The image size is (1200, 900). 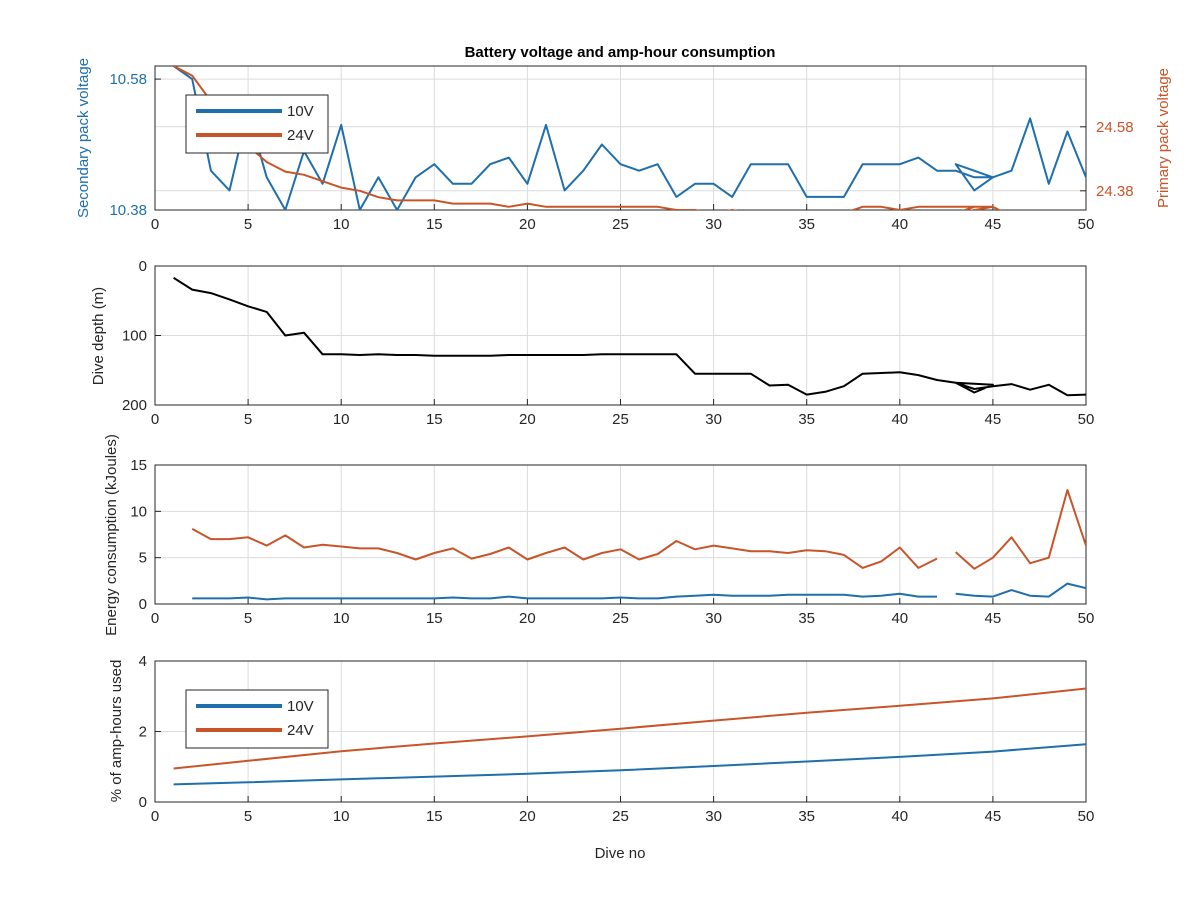 I want to click on depth-plot-area, so click(x=629, y=336).